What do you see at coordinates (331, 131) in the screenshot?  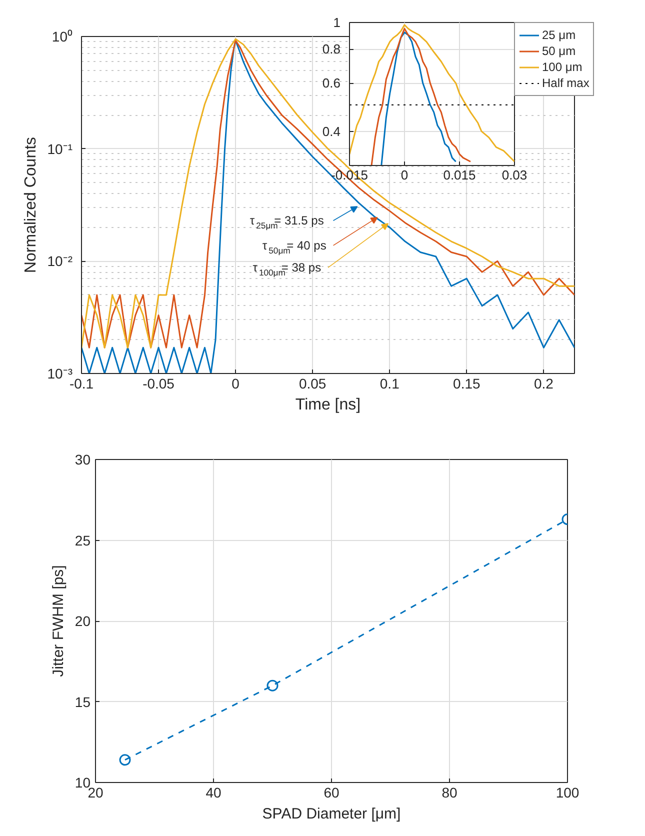 I see `y-tick-label: 0.4` at bounding box center [331, 131].